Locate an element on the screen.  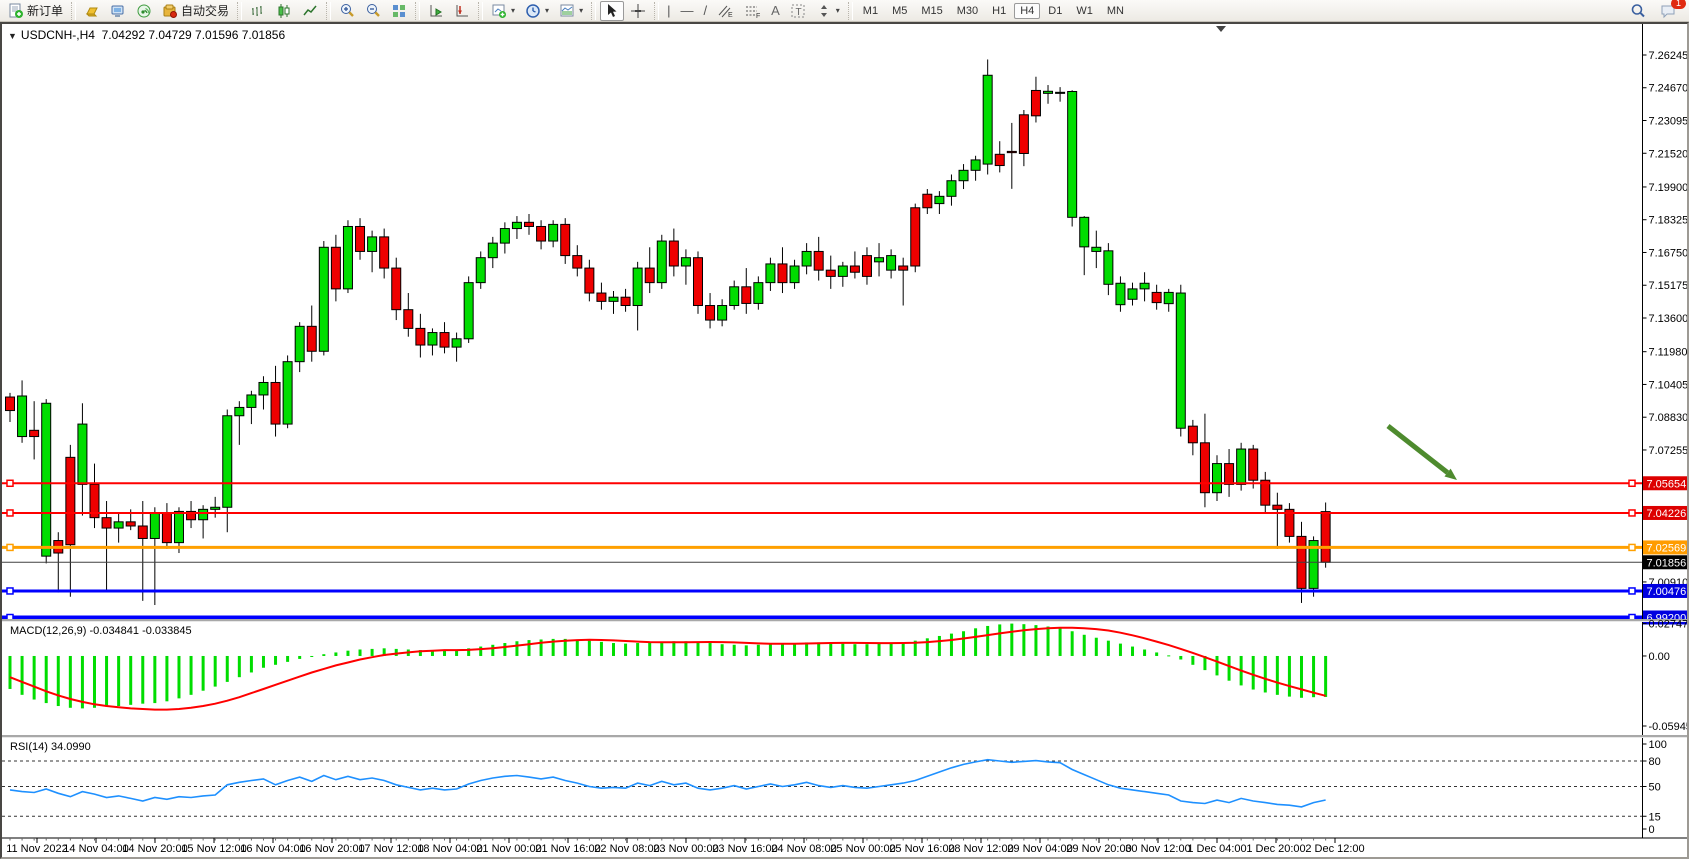
crosshair-tool-button is located at coordinates (638, 11).